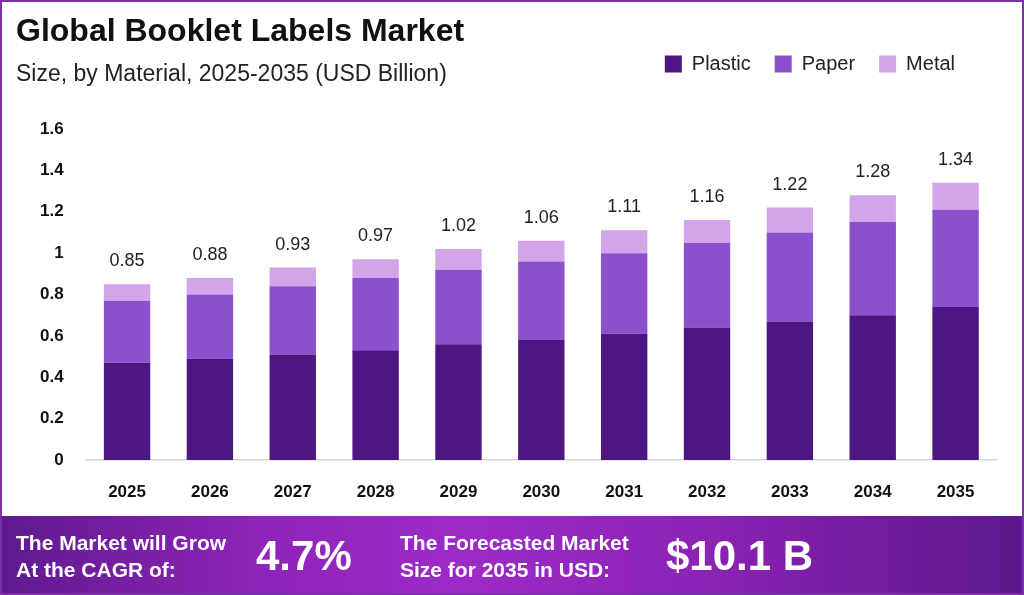  Describe the element at coordinates (59, 252) in the screenshot. I see `y-tick-label: 1` at that location.